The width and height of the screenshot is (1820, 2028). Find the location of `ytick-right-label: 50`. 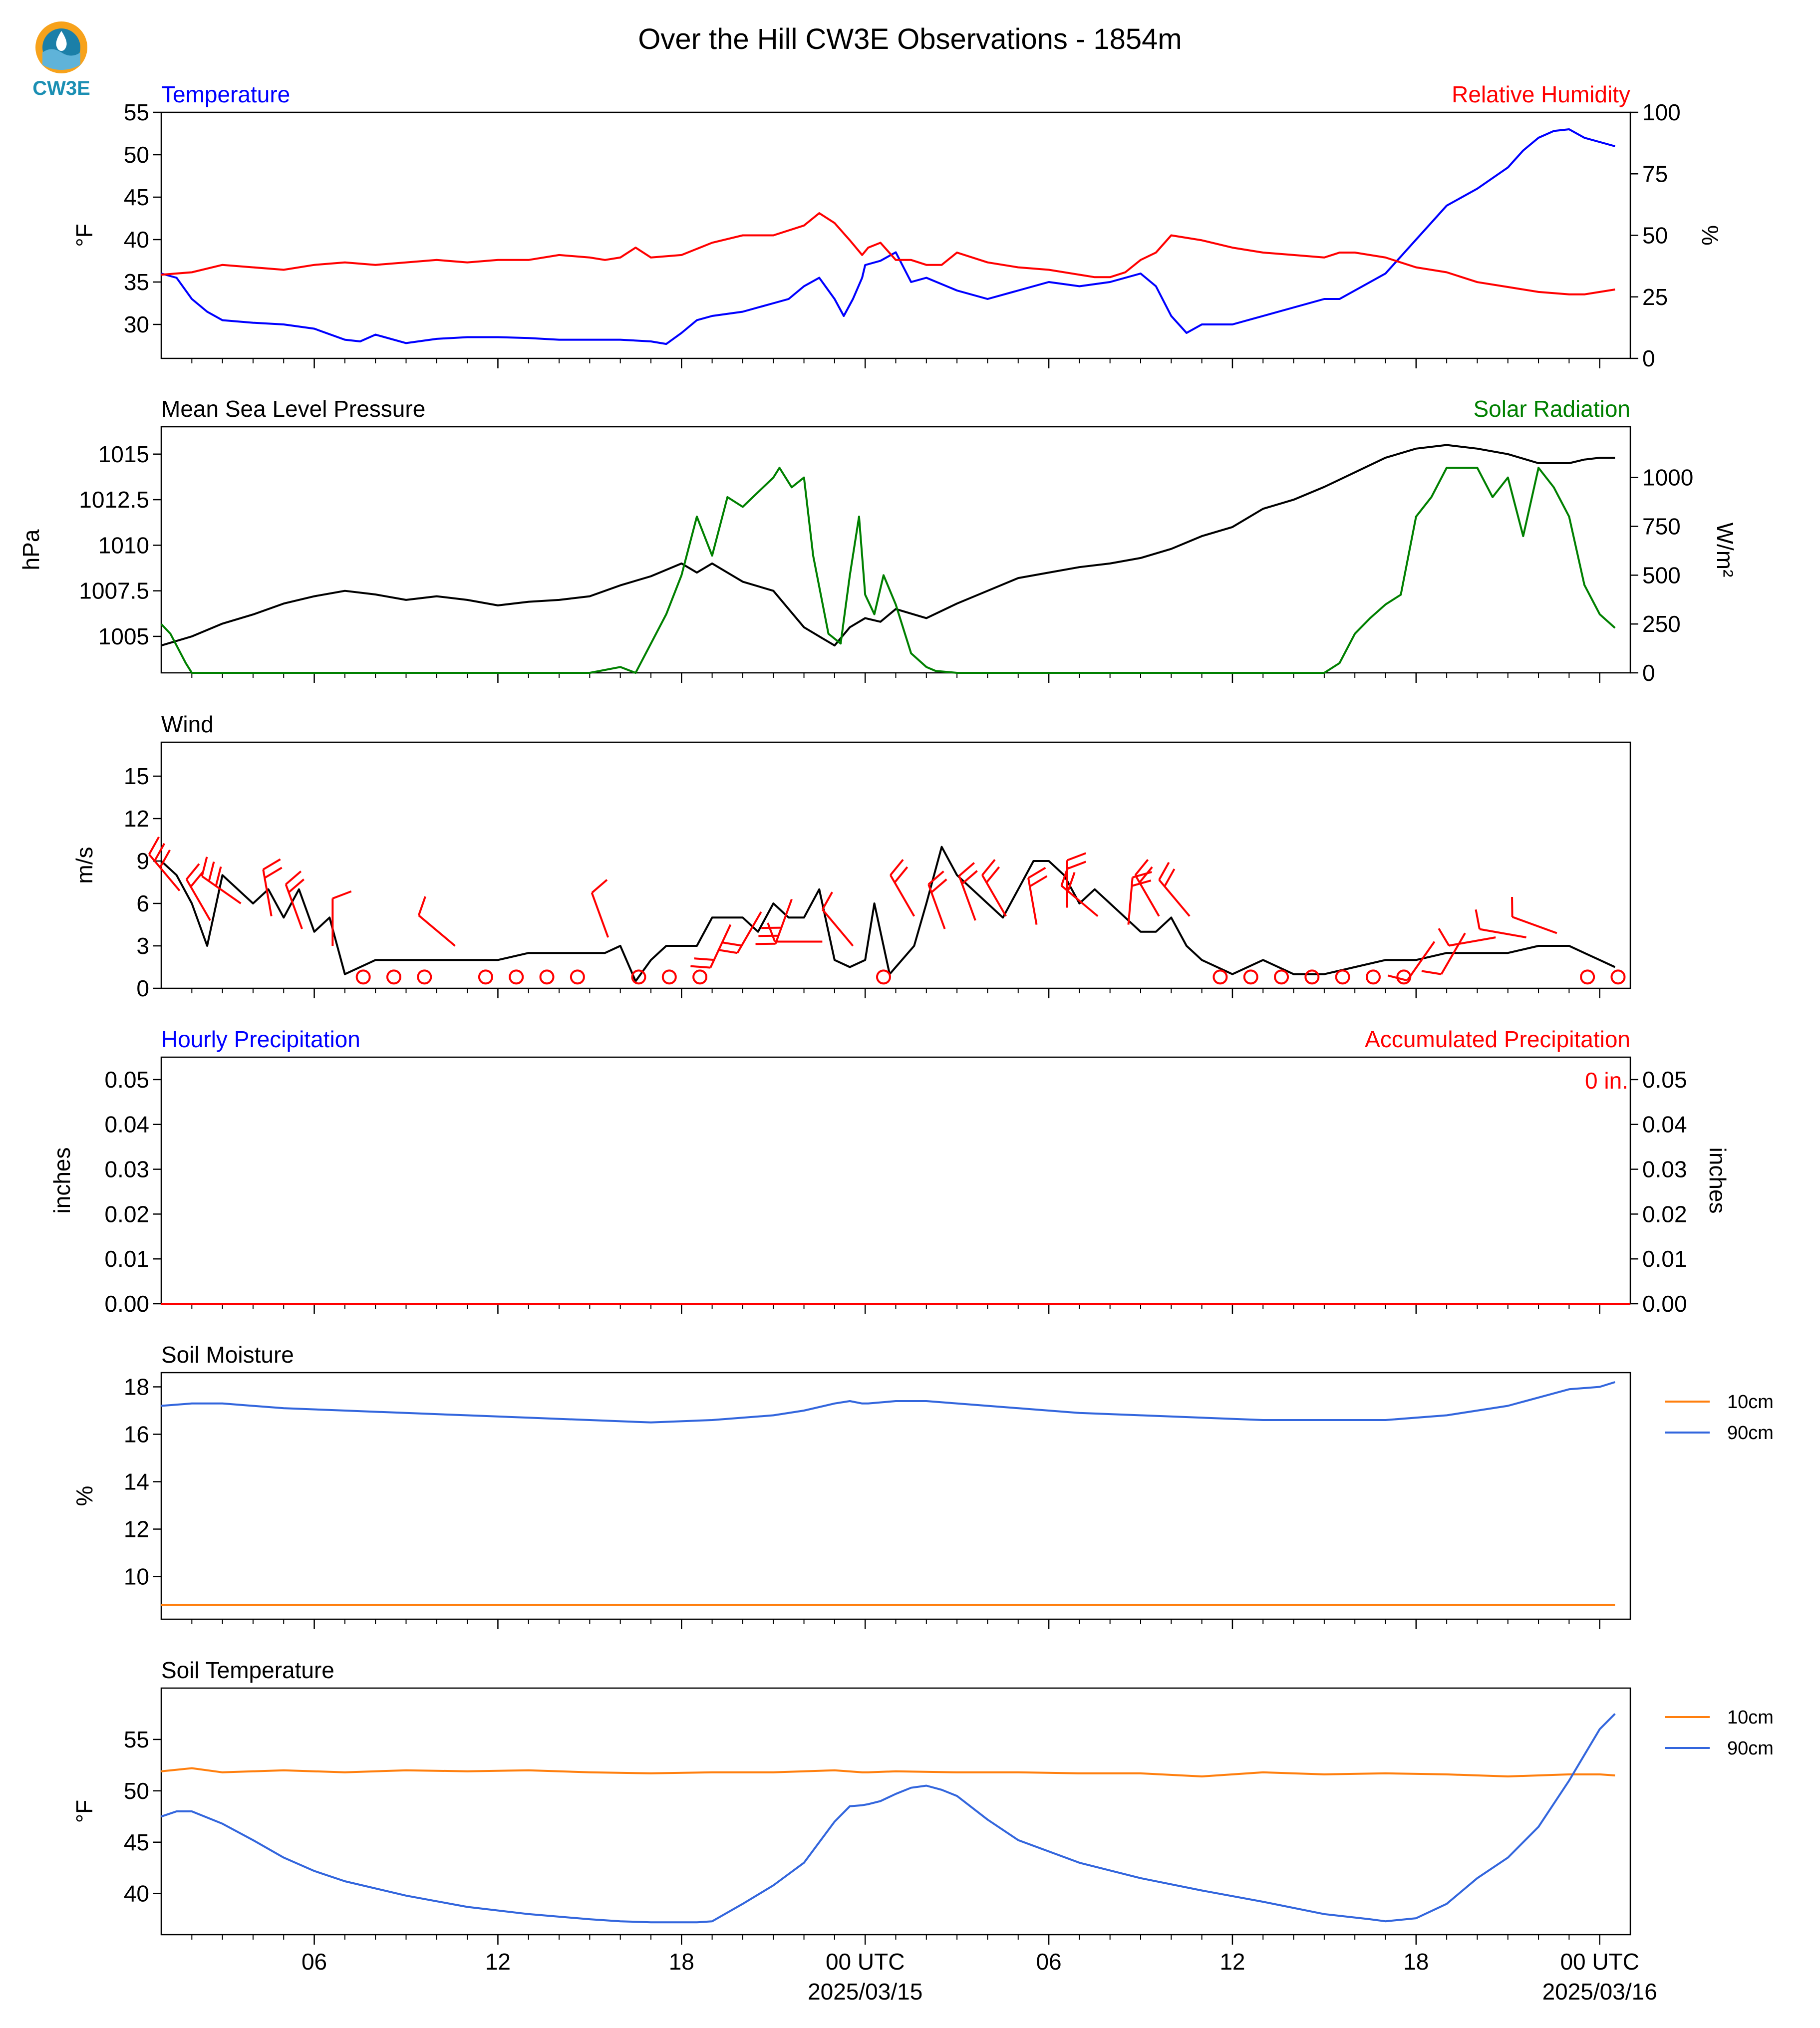

ytick-right-label: 50 is located at coordinates (1655, 236).